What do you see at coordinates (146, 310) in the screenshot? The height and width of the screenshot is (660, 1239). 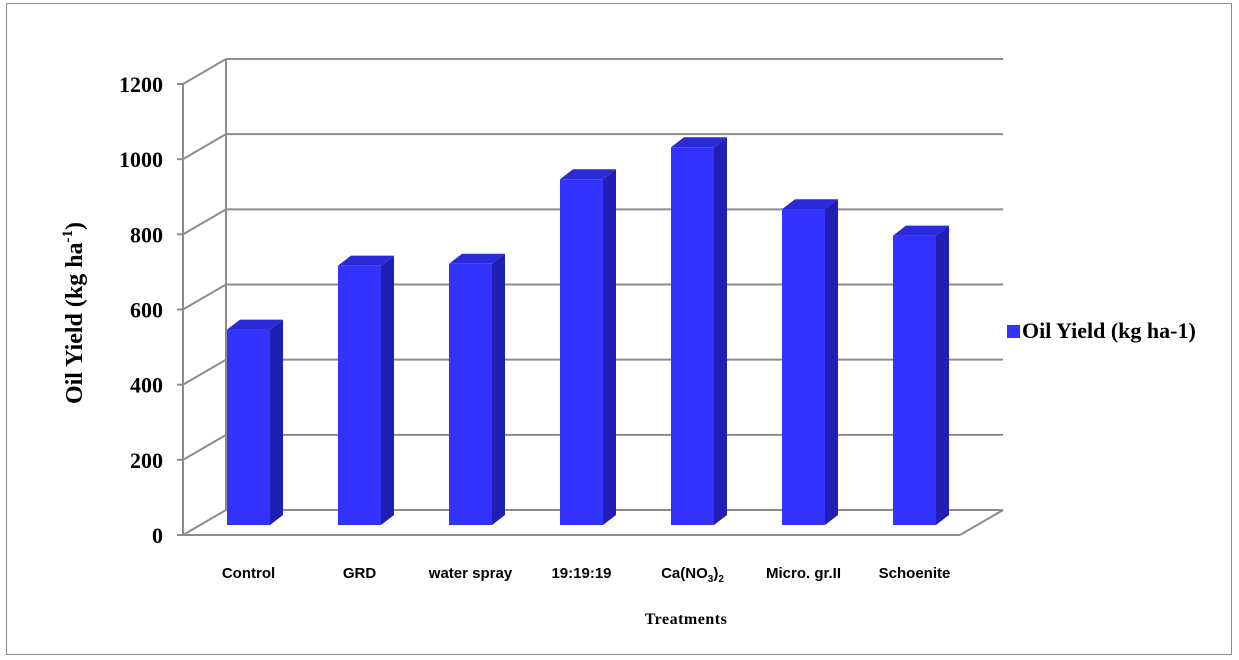 I see `y-tick-label: 600` at bounding box center [146, 310].